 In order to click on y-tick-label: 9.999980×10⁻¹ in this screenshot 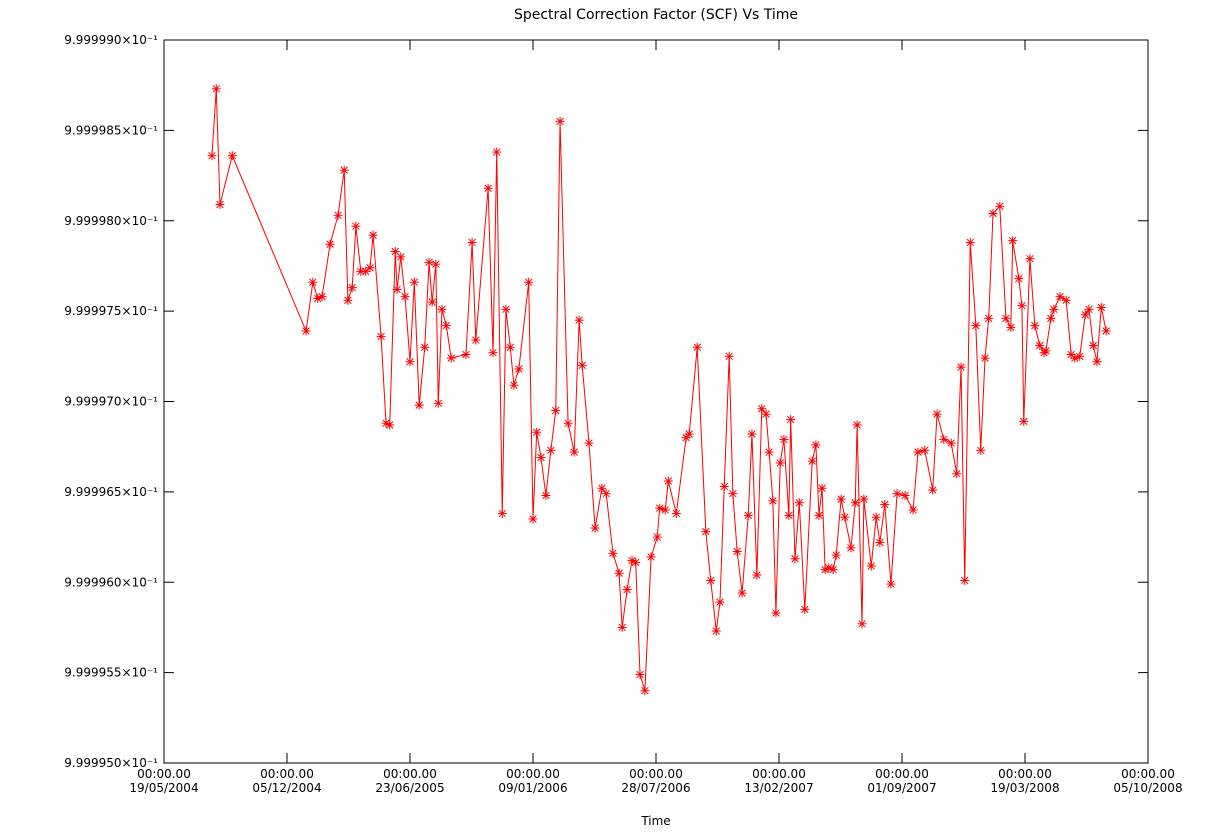, I will do `click(111, 221)`.